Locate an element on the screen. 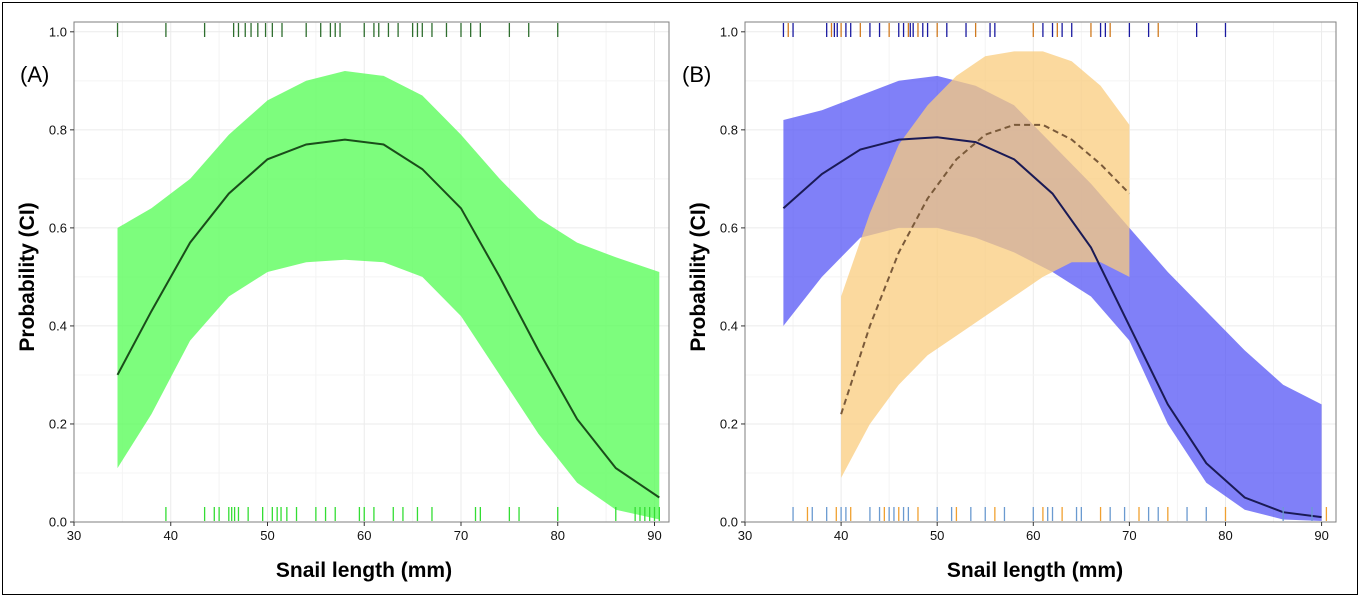 This screenshot has height=599, width=1362. y-tick-label-b: 0.6 is located at coordinates (729, 227).